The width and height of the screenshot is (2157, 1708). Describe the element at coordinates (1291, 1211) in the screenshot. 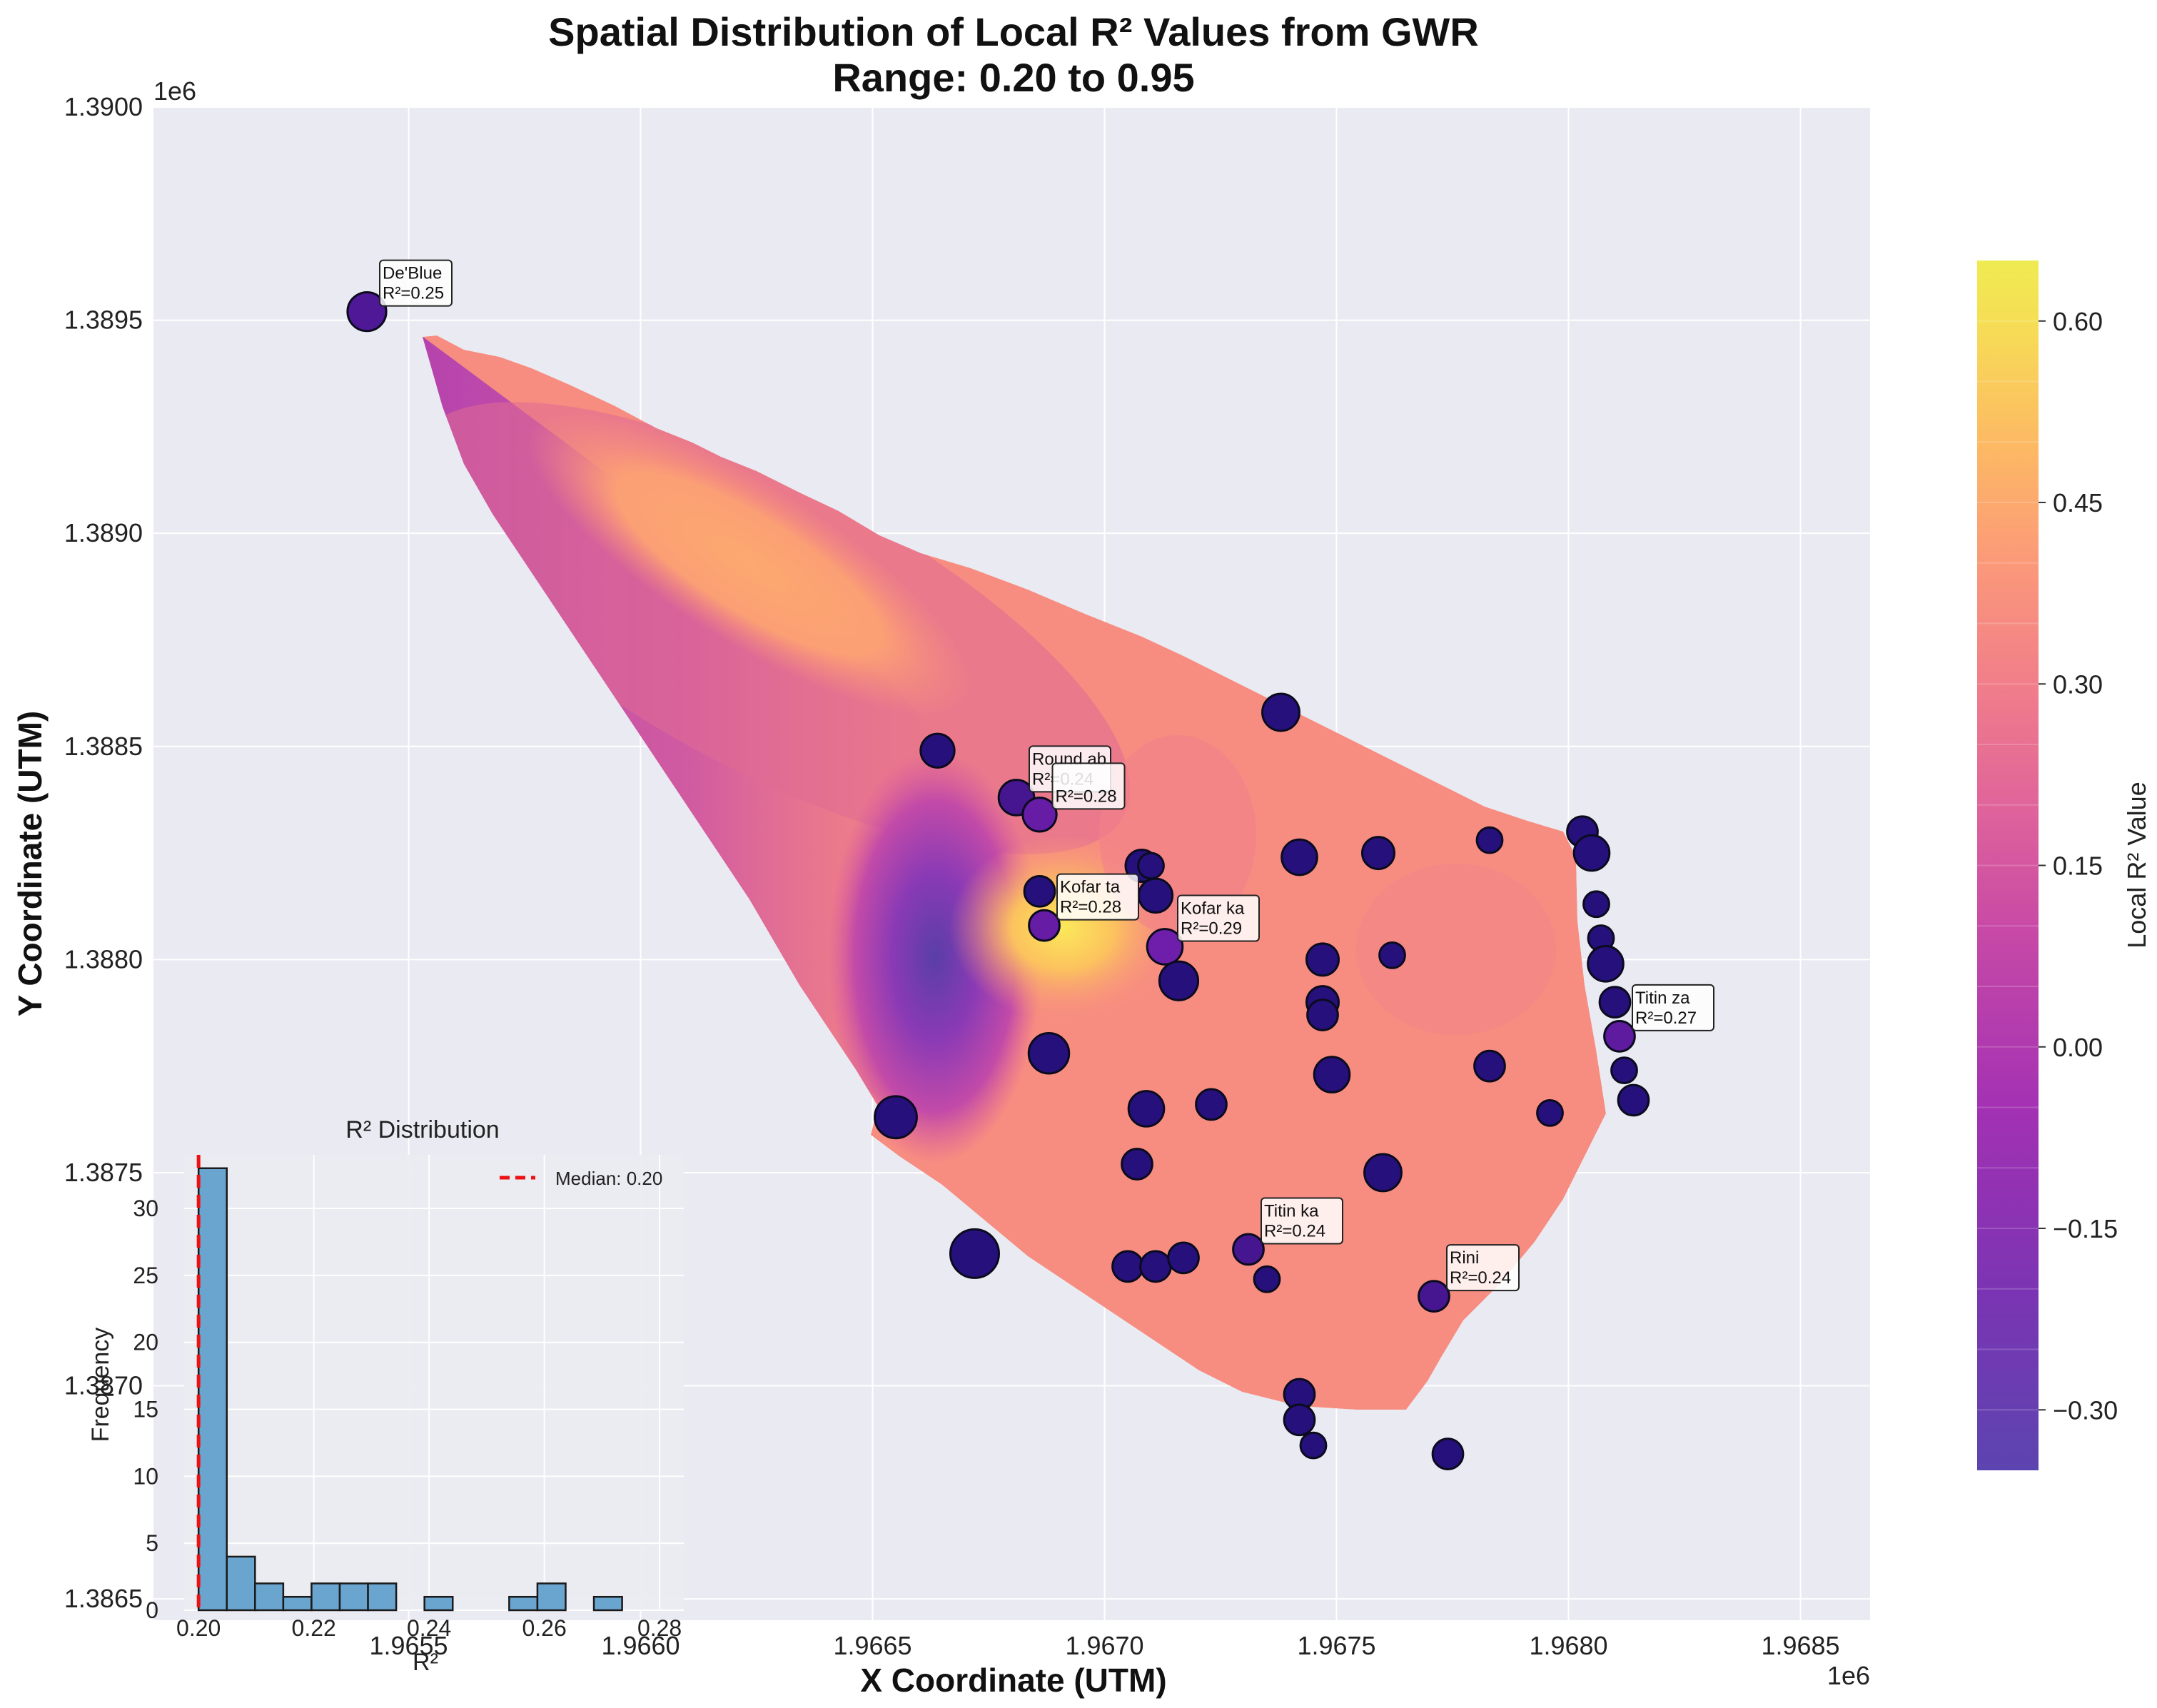

I see `point-label-name: Titin ka` at that location.